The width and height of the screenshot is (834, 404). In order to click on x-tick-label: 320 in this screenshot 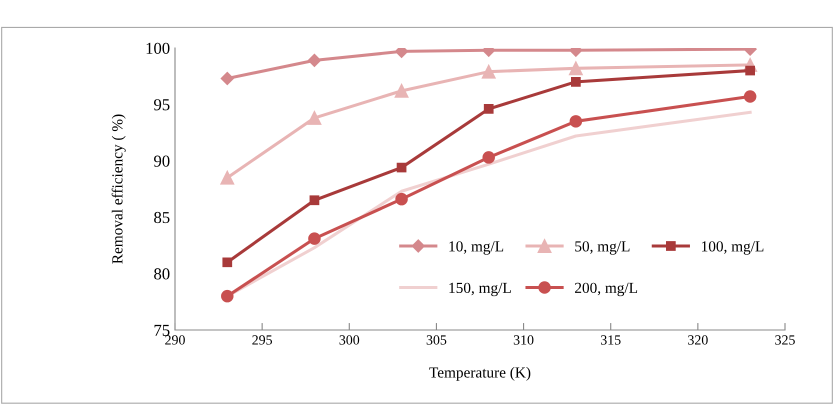, I will do `click(698, 340)`.